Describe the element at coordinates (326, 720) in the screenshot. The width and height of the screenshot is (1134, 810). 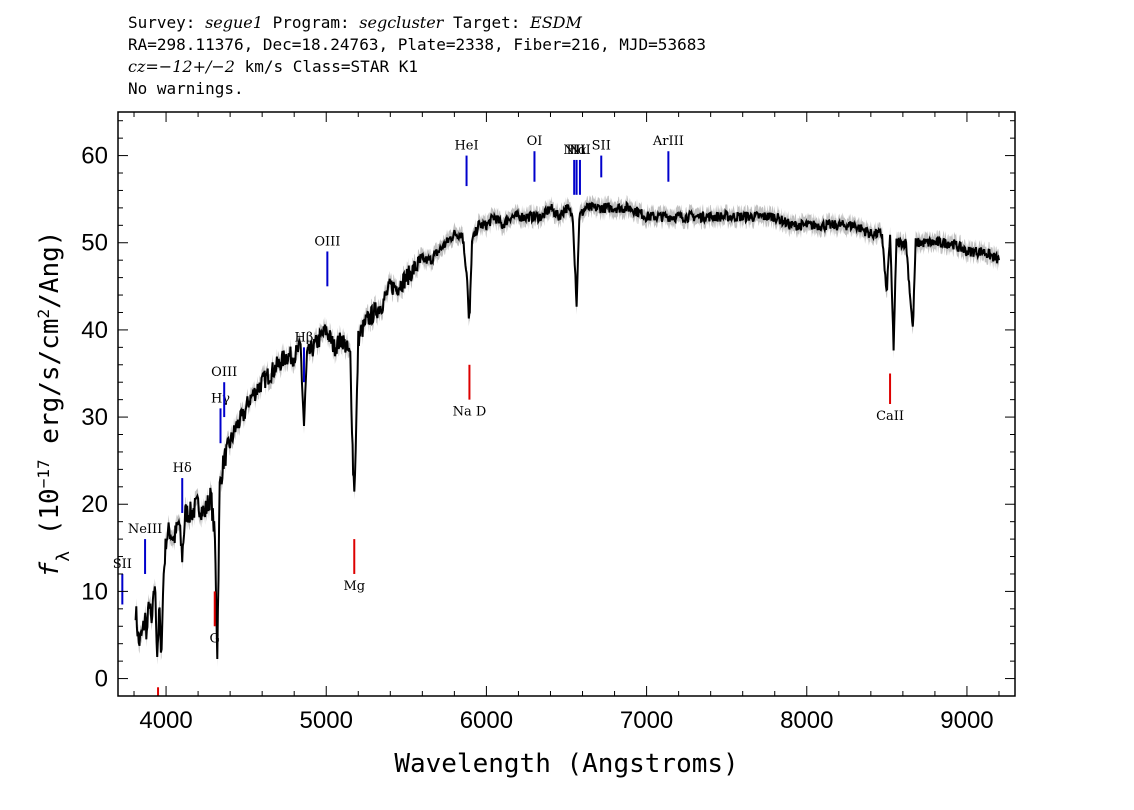
I see `x-tick-label: 5000` at that location.